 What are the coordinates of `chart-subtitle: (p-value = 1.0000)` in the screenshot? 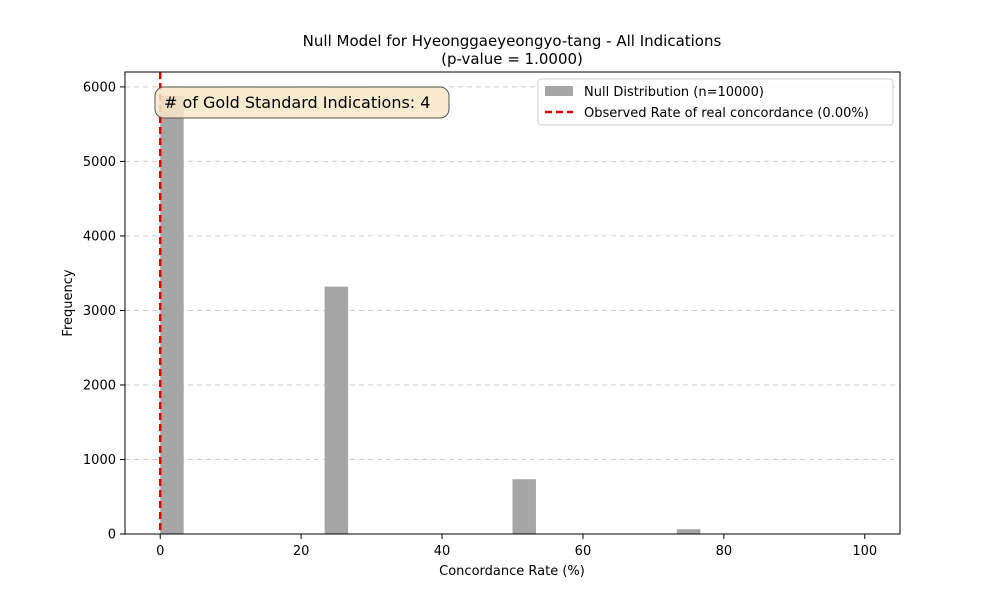 It's located at (512, 59).